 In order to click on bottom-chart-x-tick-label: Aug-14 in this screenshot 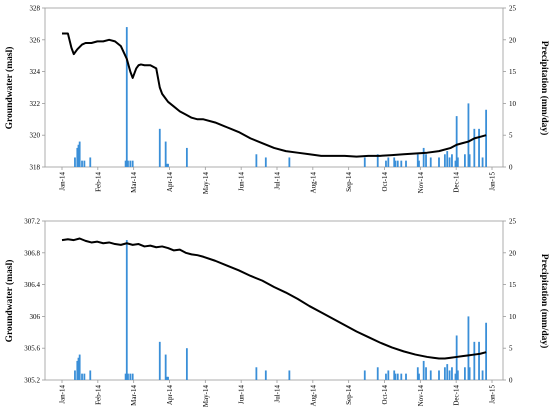, I will do `click(313, 396)`.